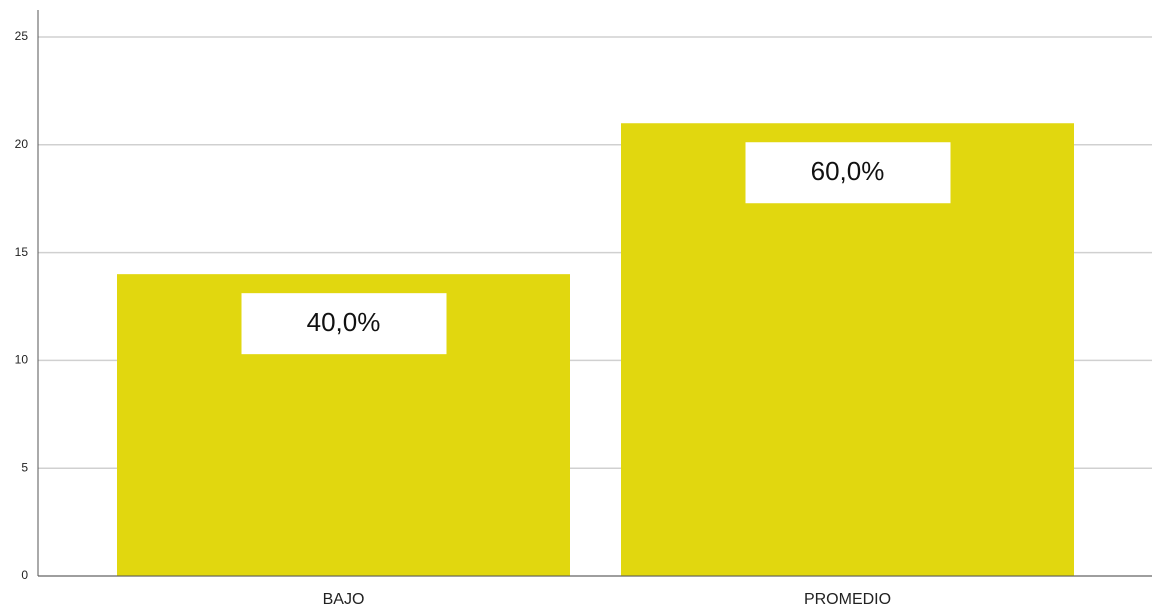  What do you see at coordinates (24, 575) in the screenshot?
I see `y-tick-label: 0` at bounding box center [24, 575].